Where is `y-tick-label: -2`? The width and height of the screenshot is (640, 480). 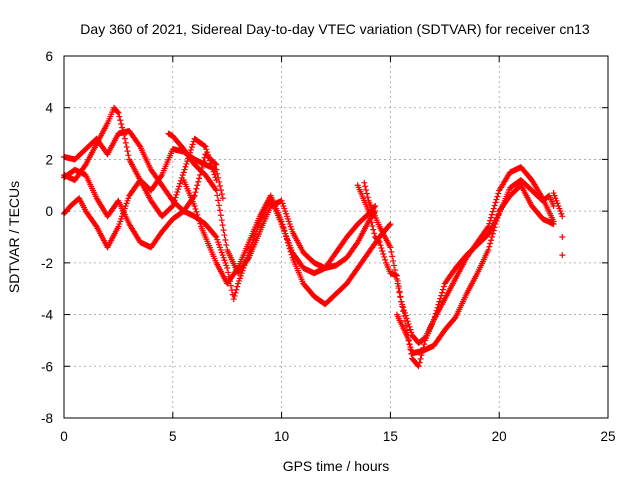
y-tick-label: -2 is located at coordinates (47, 263).